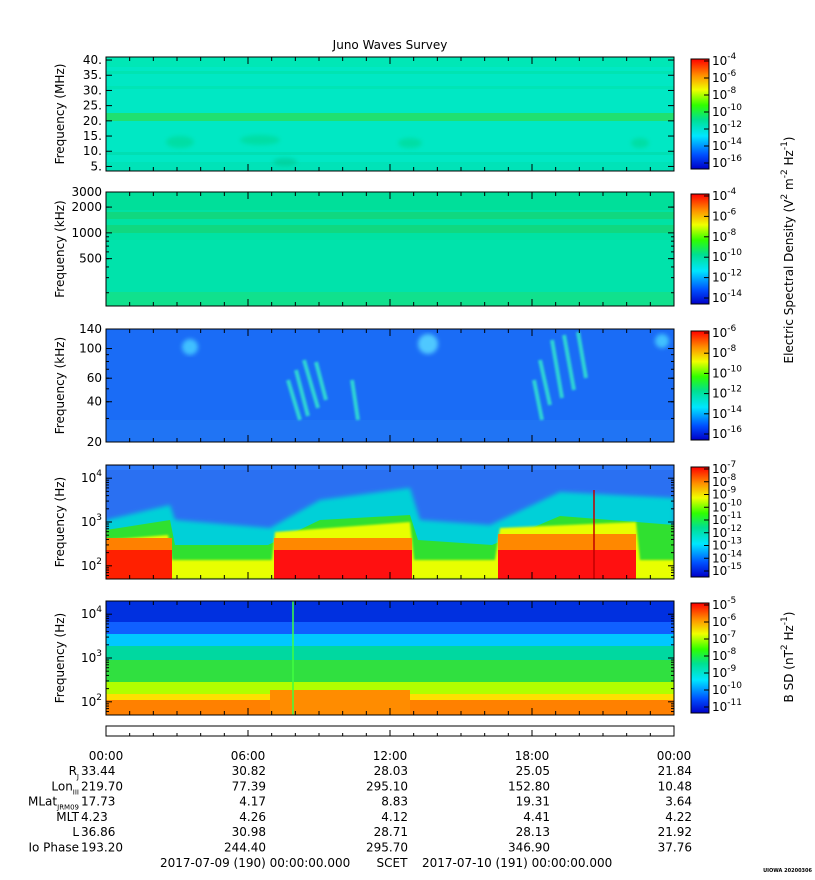  What do you see at coordinates (675, 832) in the screenshot?
I see `ephemeris-value: 21.92` at bounding box center [675, 832].